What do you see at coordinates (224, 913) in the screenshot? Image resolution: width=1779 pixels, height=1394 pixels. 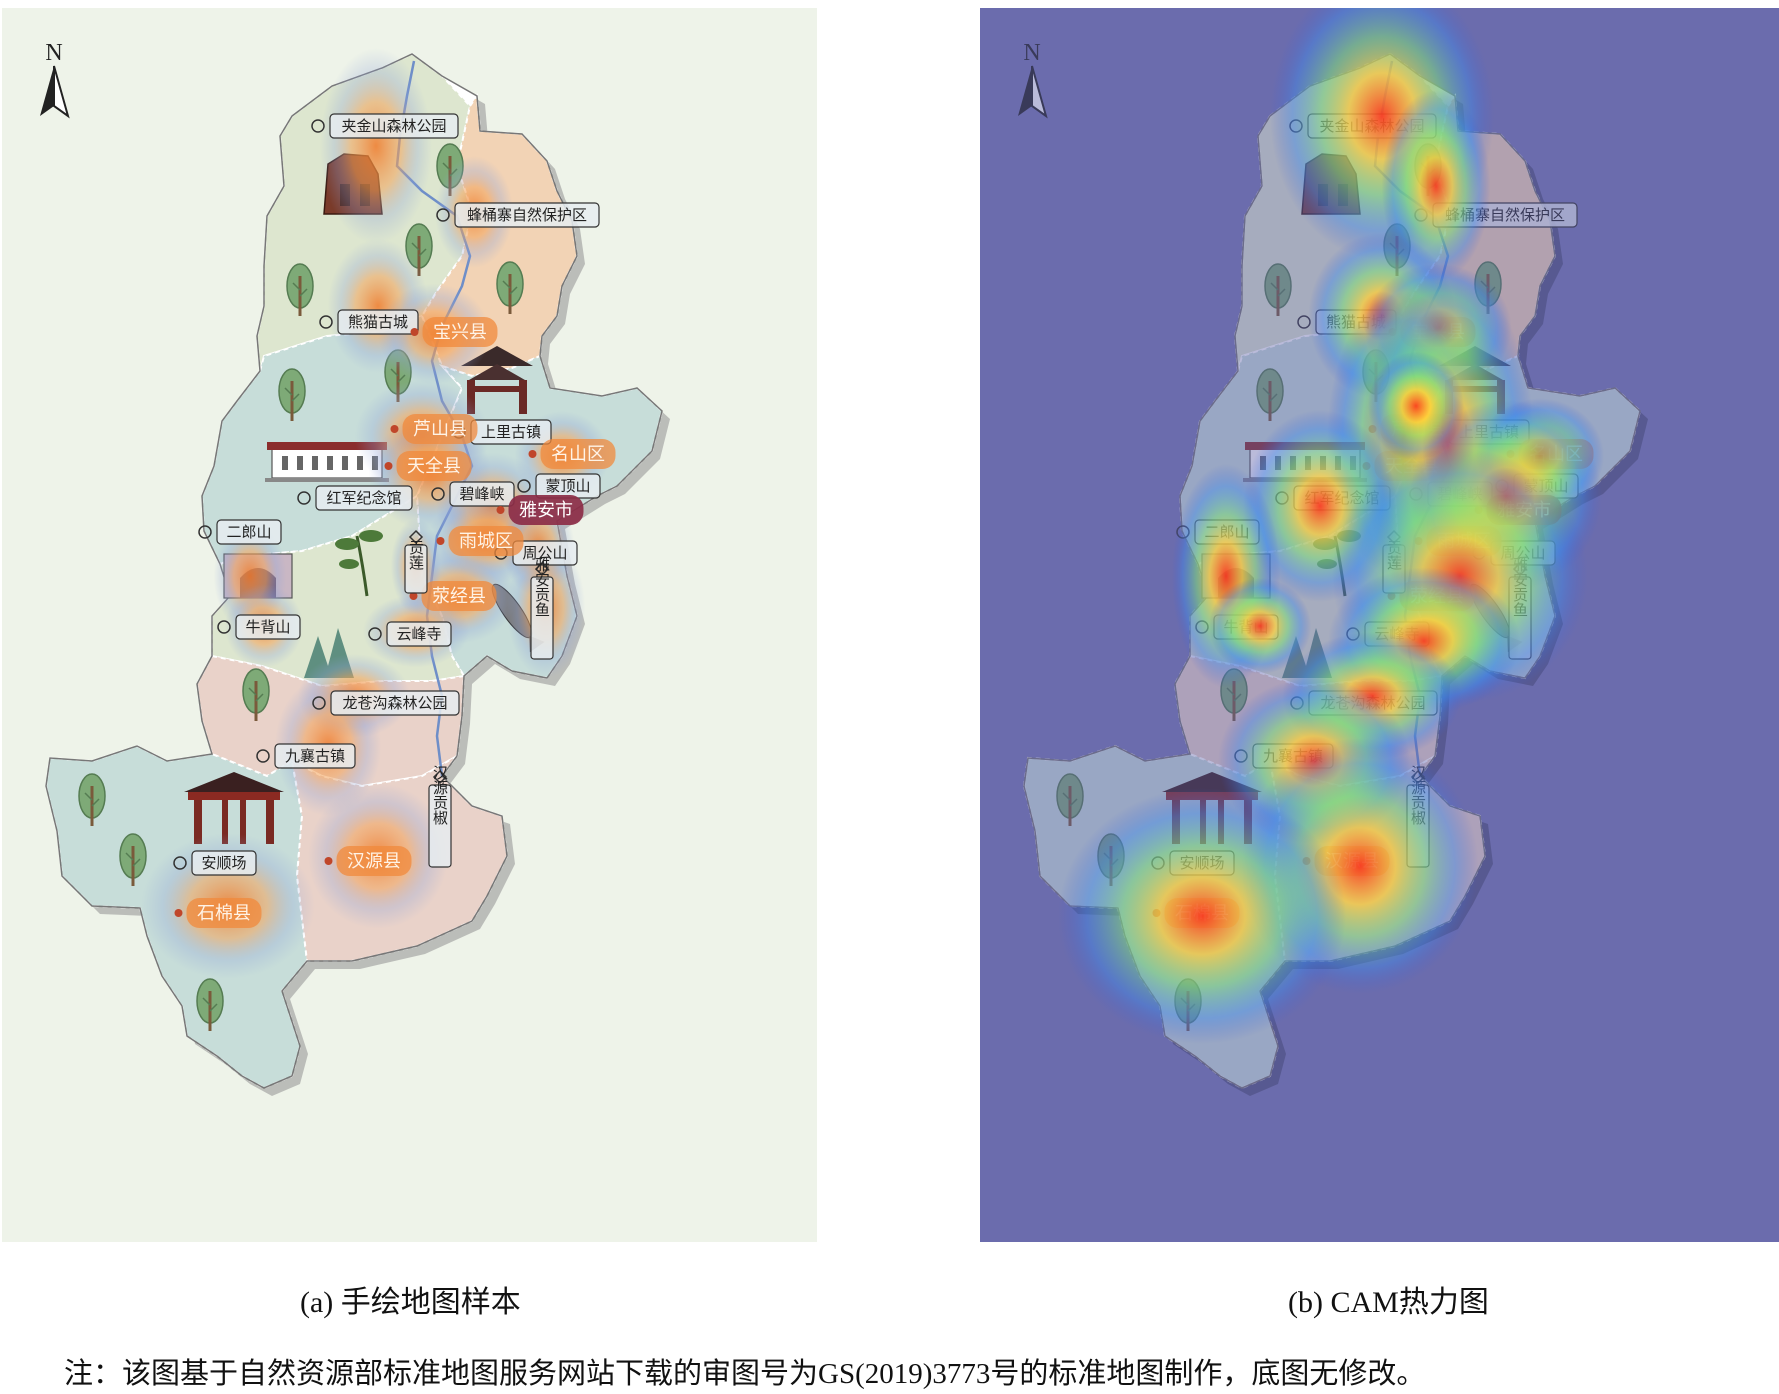 I see `county-label-text: 石棉县` at bounding box center [224, 913].